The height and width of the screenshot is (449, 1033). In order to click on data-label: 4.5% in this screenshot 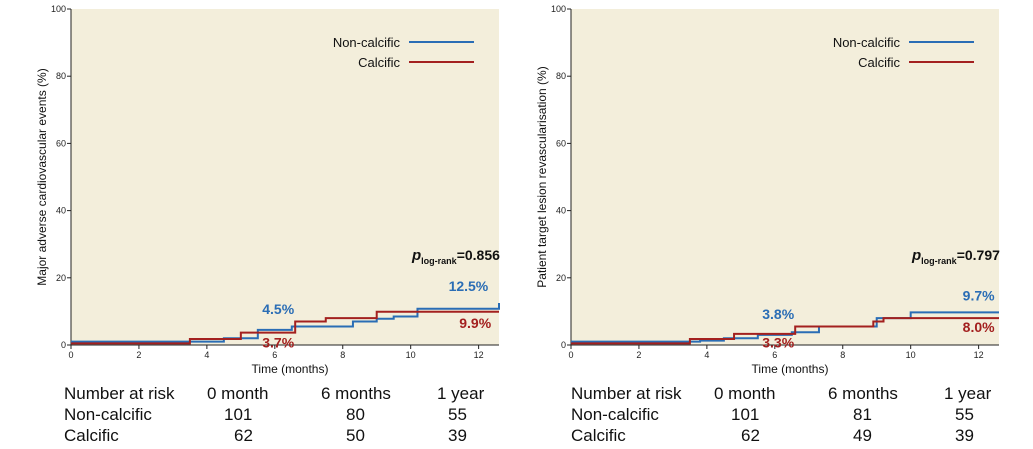, I will do `click(278, 309)`.